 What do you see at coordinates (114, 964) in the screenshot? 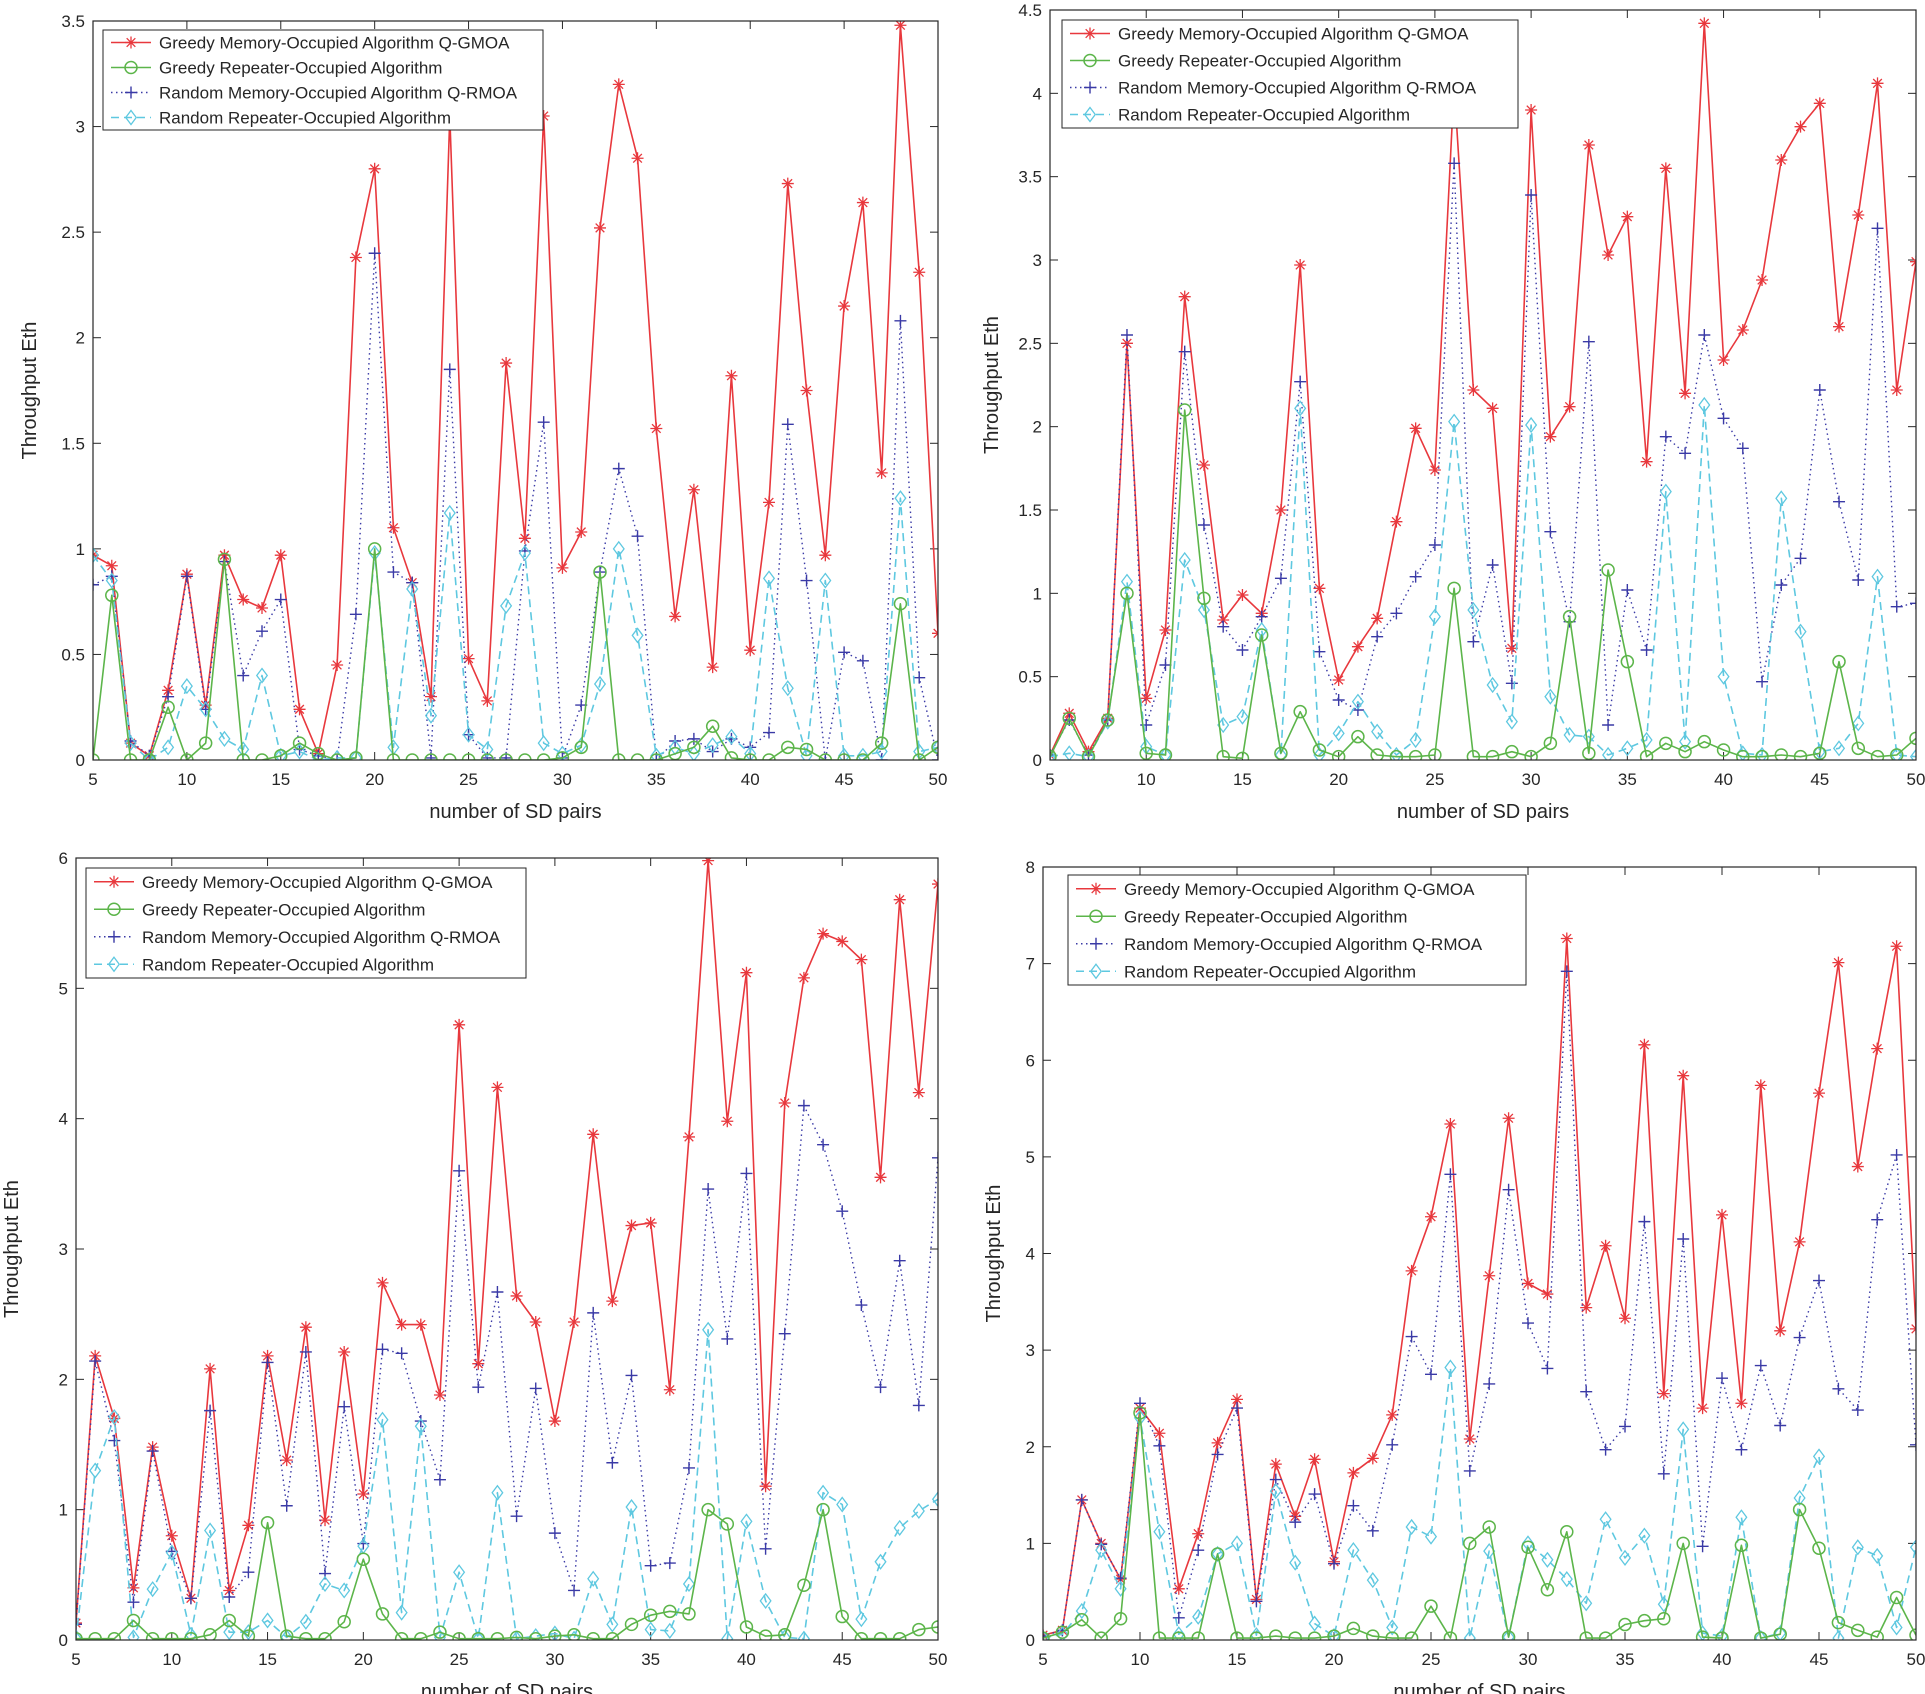
I see `legend-marker-random-repeater-occupied-algorithm` at bounding box center [114, 964].